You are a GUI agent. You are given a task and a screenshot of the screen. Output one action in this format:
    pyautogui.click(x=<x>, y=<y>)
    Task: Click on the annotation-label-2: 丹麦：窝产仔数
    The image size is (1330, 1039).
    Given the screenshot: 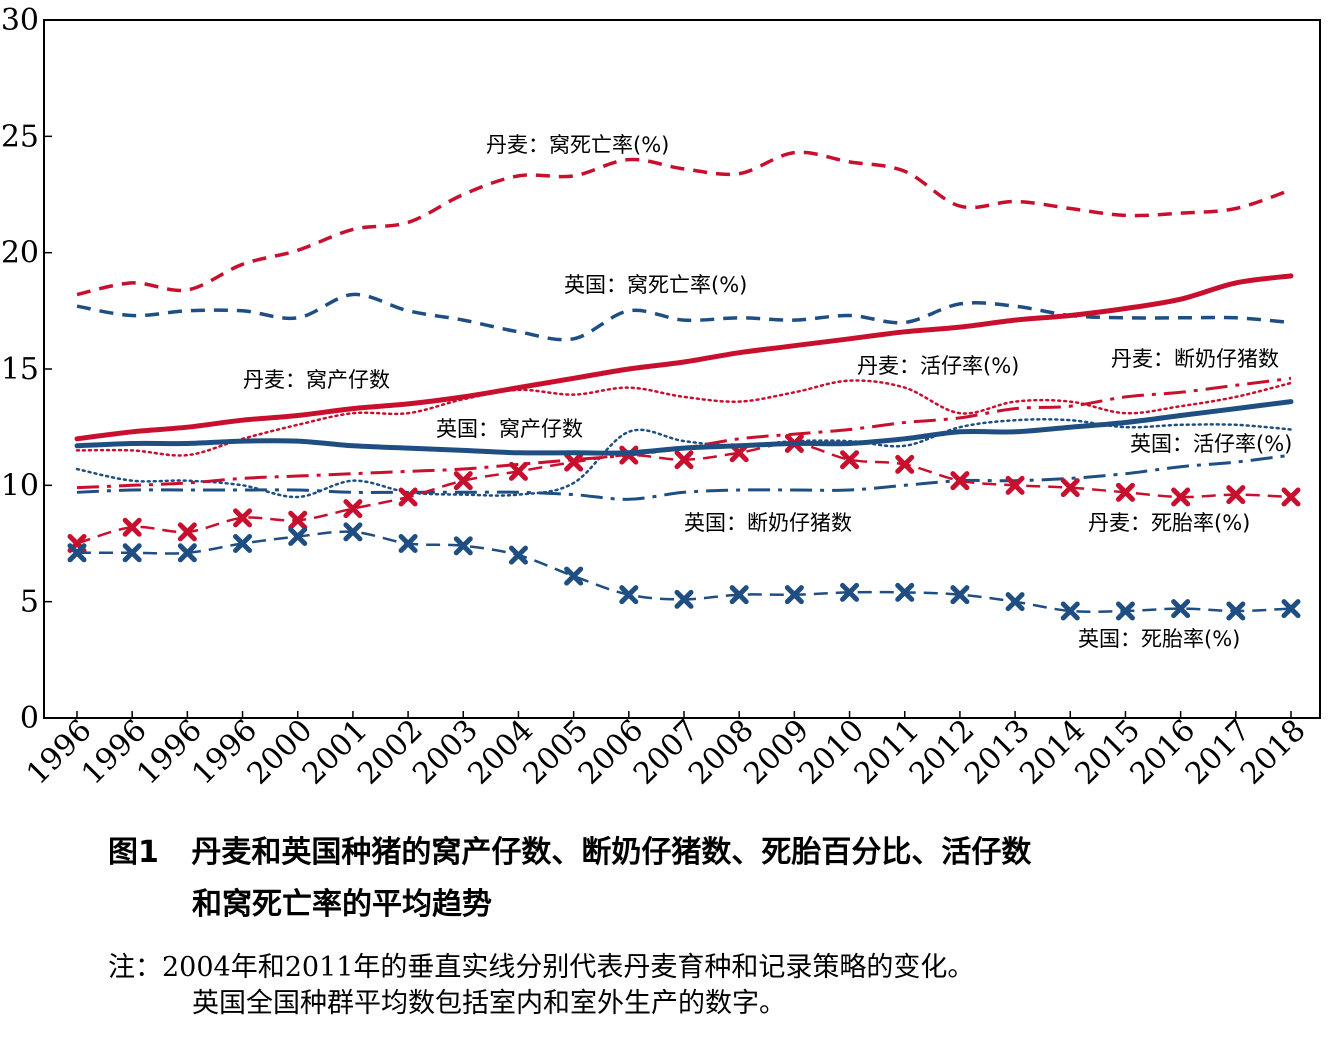 What is the action you would take?
    pyautogui.click(x=316, y=380)
    